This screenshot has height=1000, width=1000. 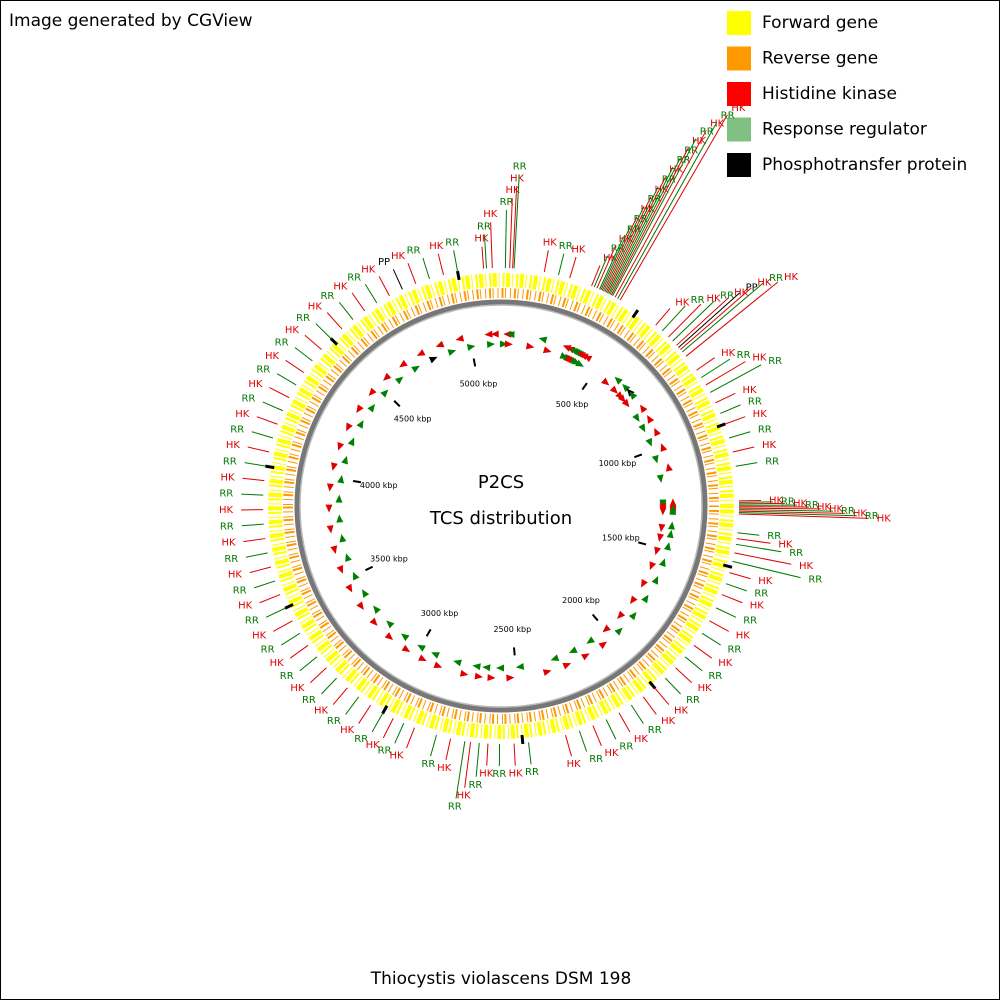 What do you see at coordinates (500, 518) in the screenshot?
I see `center-subtitle: TCS distribution` at bounding box center [500, 518].